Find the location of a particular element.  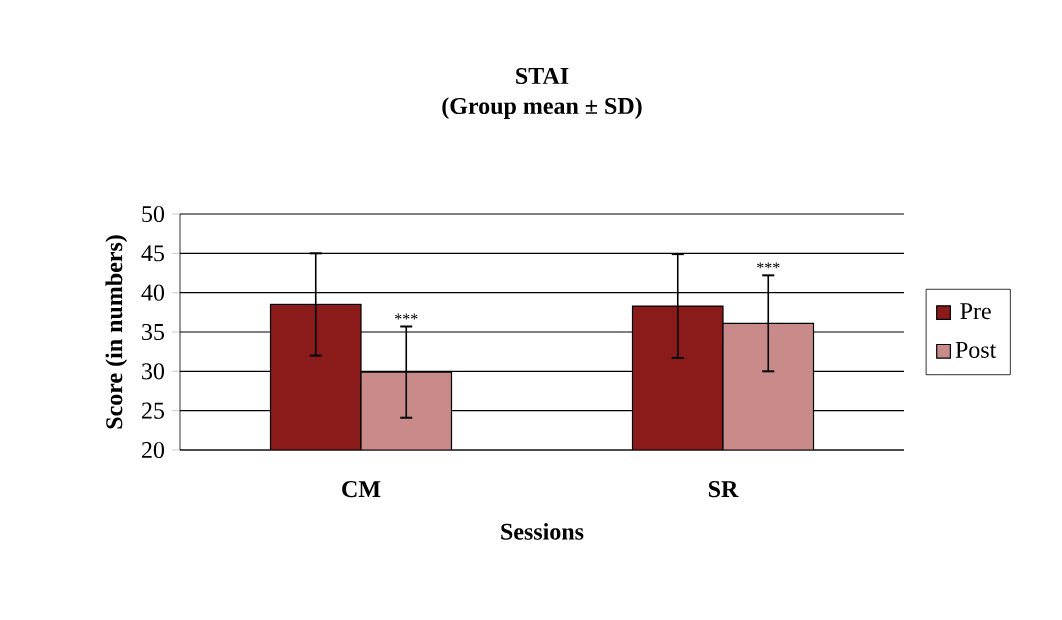

y-axis-title: Score (in numbers) is located at coordinates (116, 332).